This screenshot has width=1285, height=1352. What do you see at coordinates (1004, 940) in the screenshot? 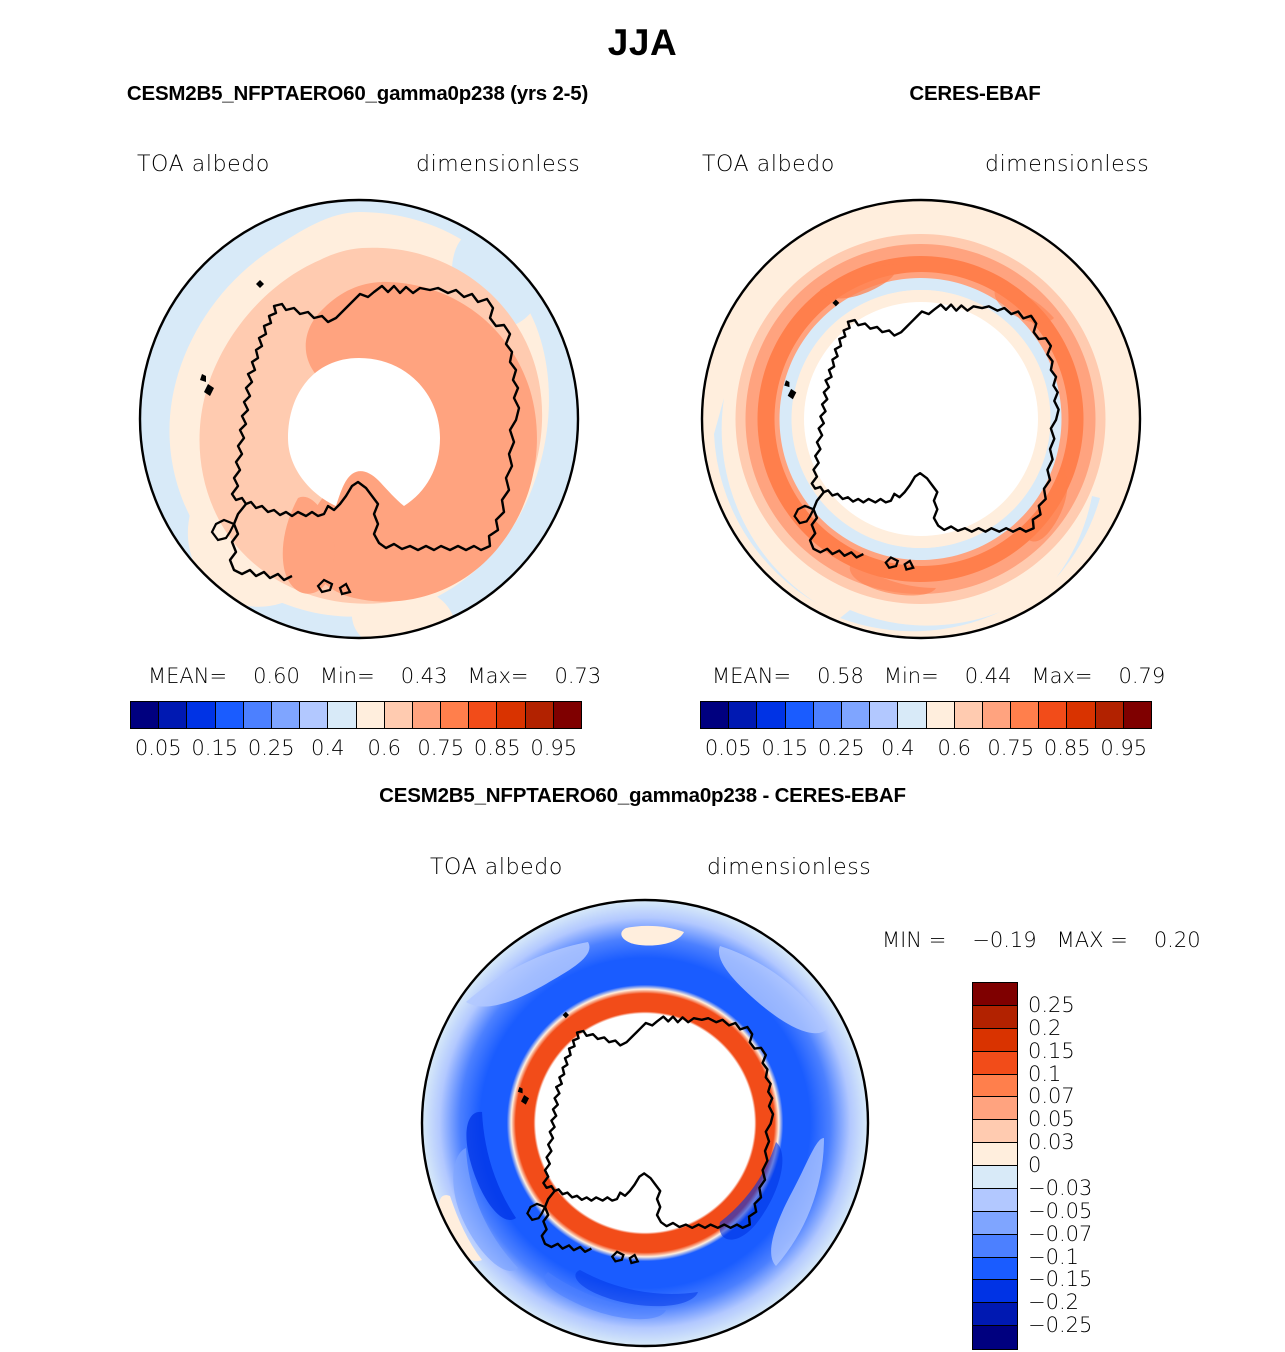
I see `min-value-diff: −0.19` at bounding box center [1004, 940].